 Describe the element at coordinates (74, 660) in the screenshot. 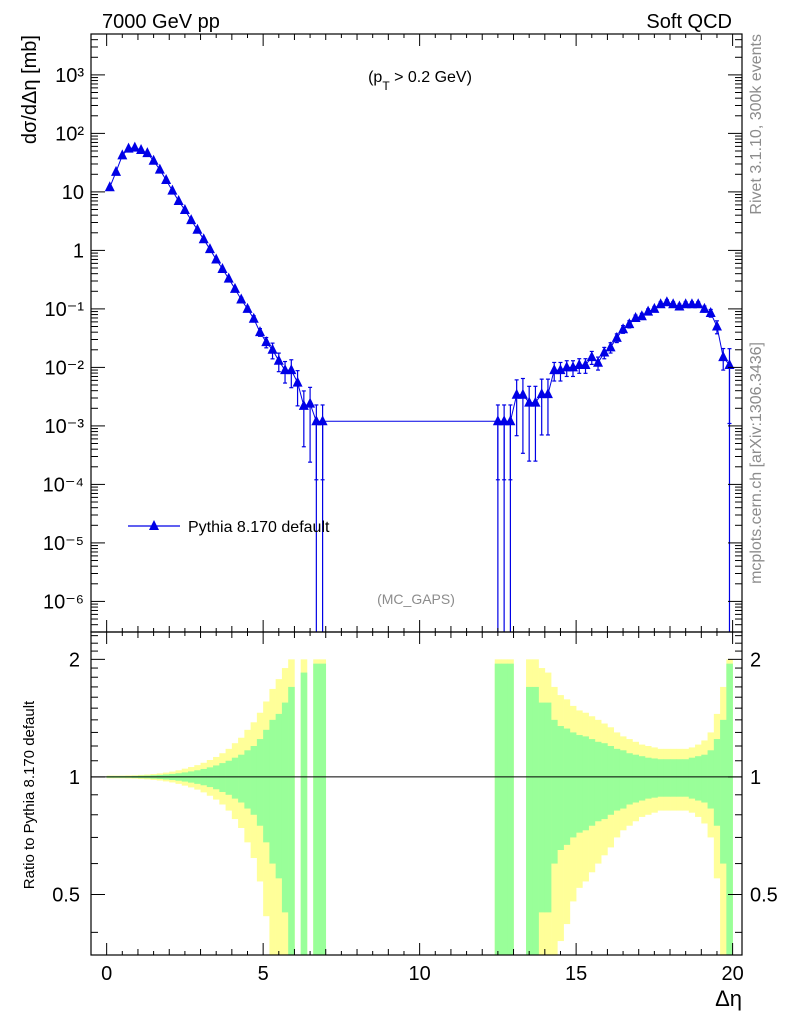

I see `ratio-y-tick-label: 2` at that location.